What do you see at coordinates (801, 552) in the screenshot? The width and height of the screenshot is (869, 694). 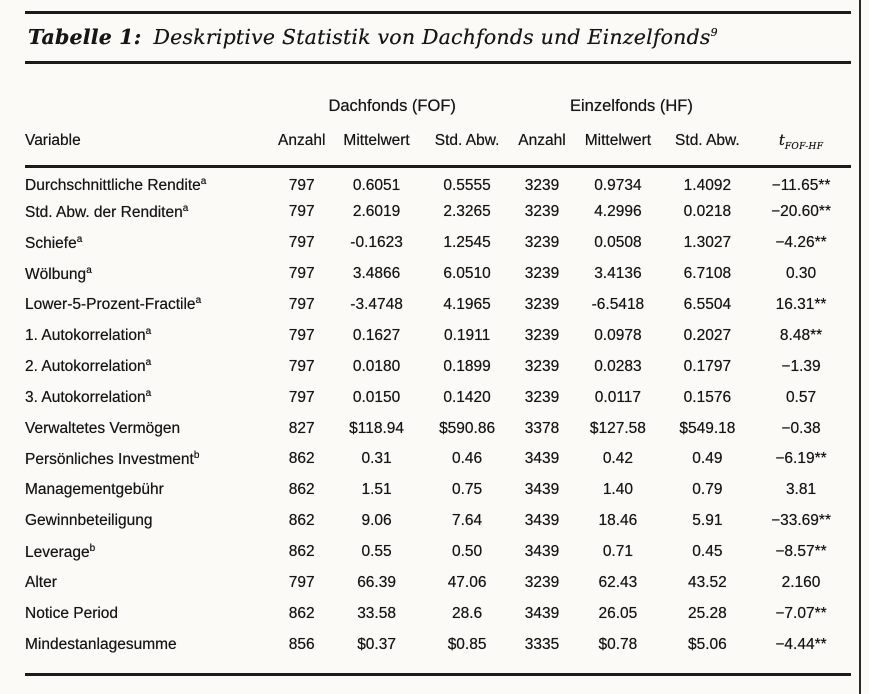 I see `t-statistic-cell: −8.57**` at bounding box center [801, 552].